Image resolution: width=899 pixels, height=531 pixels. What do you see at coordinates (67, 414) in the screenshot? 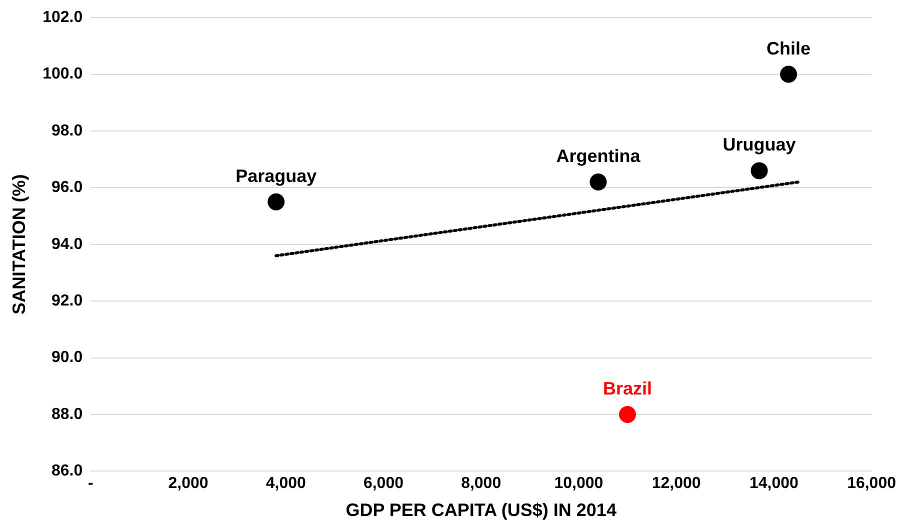
I see `y-tick-label: 88.0` at bounding box center [67, 414].